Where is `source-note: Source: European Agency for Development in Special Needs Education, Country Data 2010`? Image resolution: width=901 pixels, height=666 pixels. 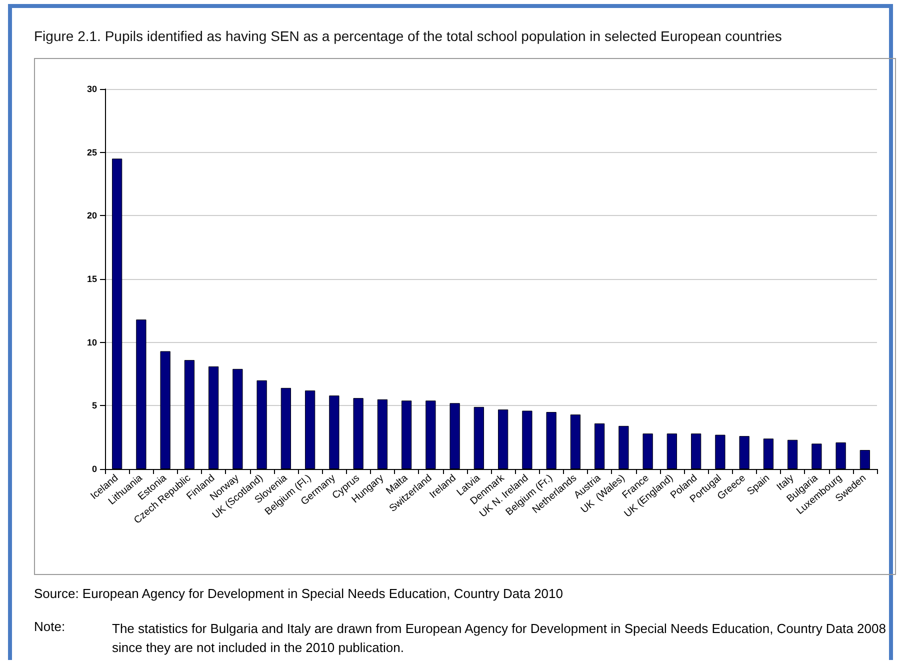 source-note: Source: European Agency for Development in Special Needs Education, Country Data 2010 is located at coordinates (298, 593).